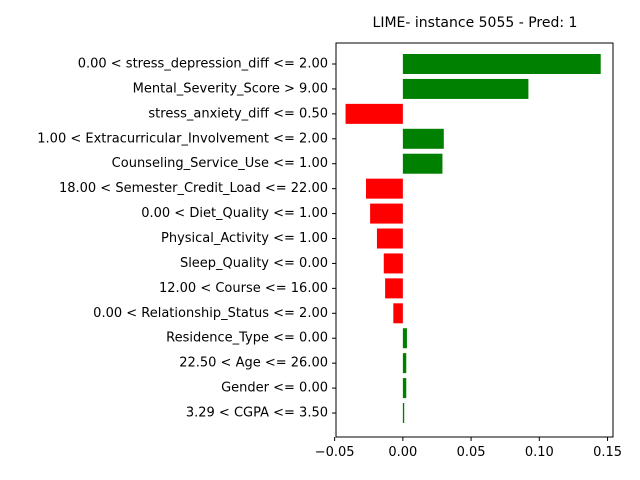 This screenshot has height=480, width=640. Describe the element at coordinates (607, 452) in the screenshot. I see `x-tick-label: 0.15` at that location.